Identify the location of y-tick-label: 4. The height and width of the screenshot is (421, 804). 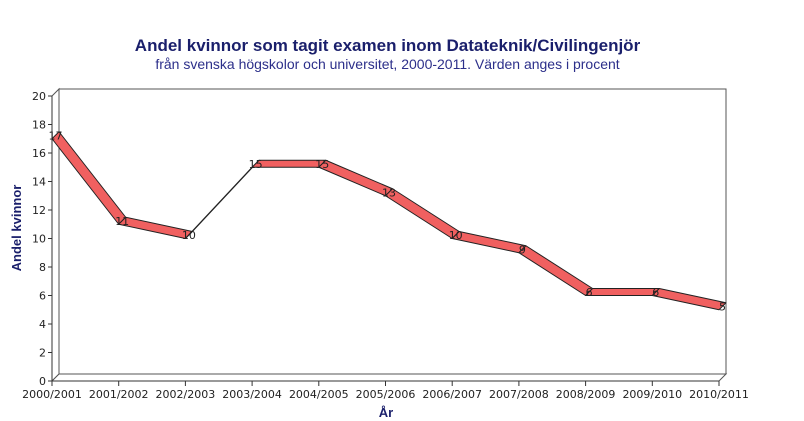
(42, 324).